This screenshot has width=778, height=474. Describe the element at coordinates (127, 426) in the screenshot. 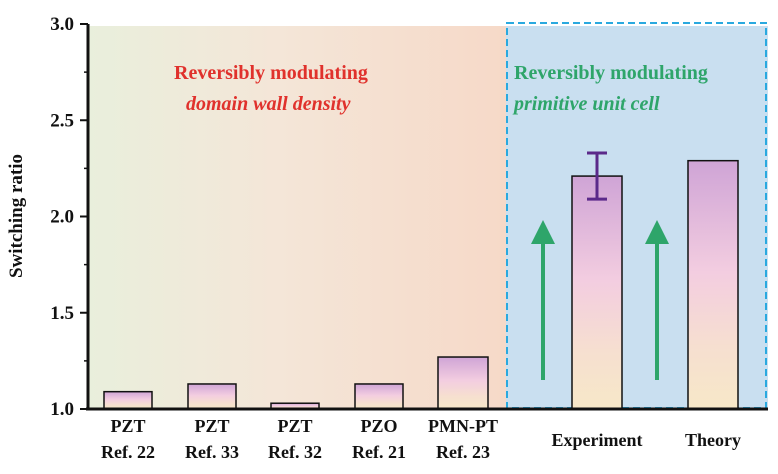

I see `x-category-label-0: PZT` at that location.